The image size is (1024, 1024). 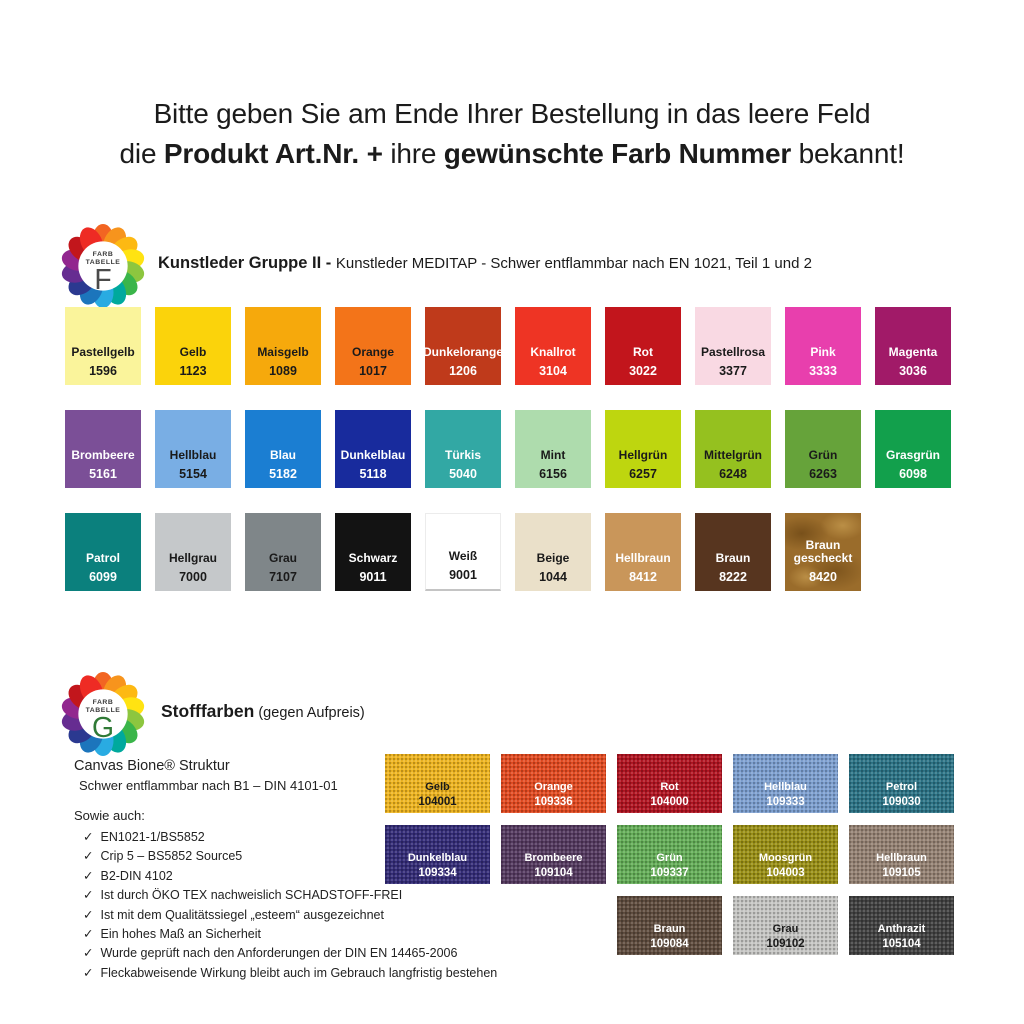 I want to click on certification-item: ✓ Crip 5 – BS5852 Source5, so click(x=304, y=856).